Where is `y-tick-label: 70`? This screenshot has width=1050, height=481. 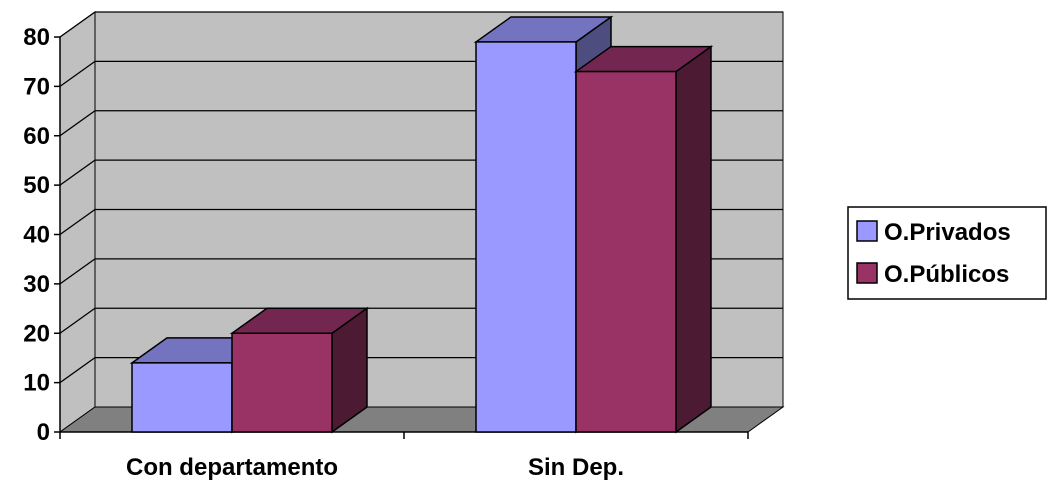
y-tick-label: 70 is located at coordinates (36, 86).